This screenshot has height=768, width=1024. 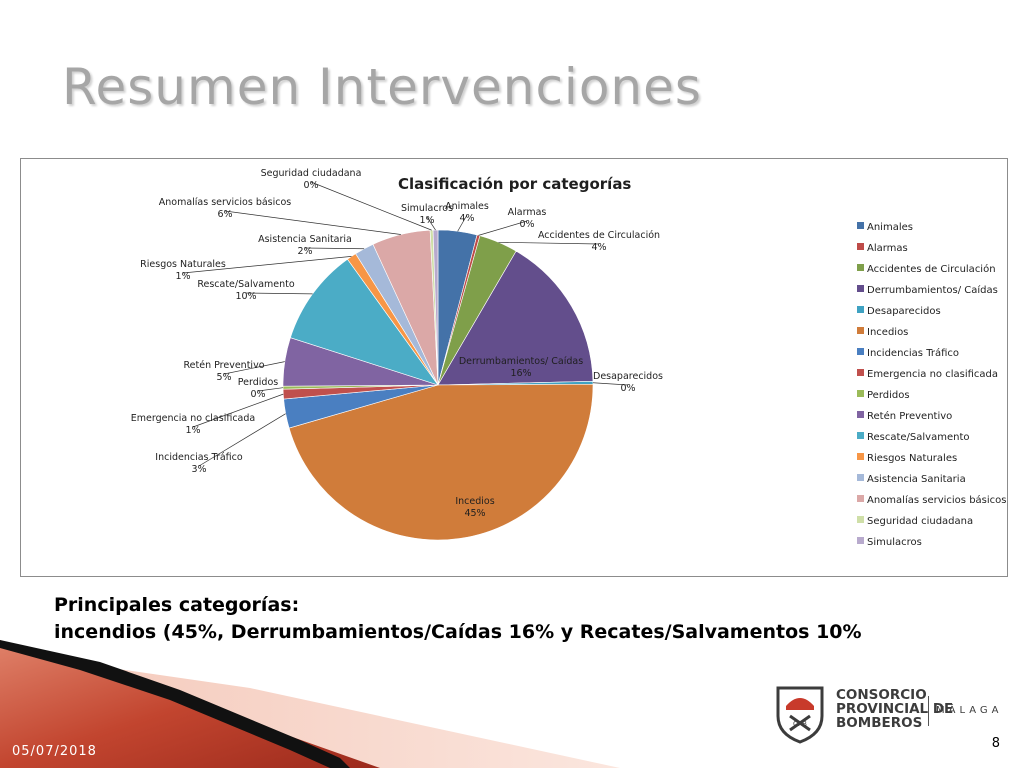 What do you see at coordinates (310, 704) in the screenshot?
I see `footer-decoration` at bounding box center [310, 704].